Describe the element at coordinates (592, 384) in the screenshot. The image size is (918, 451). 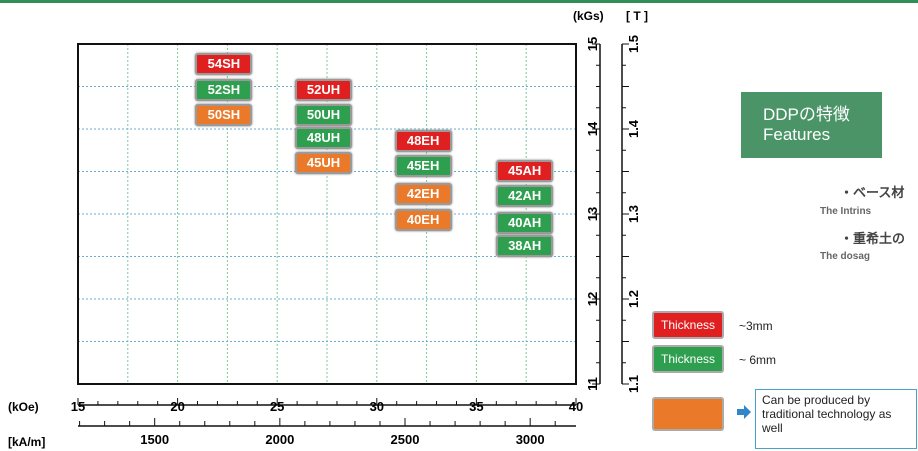
I see `y-tick-label-kgs: 11` at that location.